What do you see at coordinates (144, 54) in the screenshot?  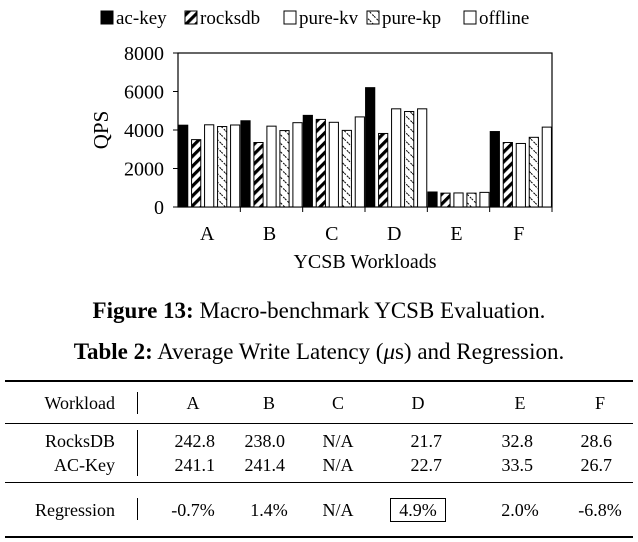 I see `y-tick-label: 8000` at bounding box center [144, 54].